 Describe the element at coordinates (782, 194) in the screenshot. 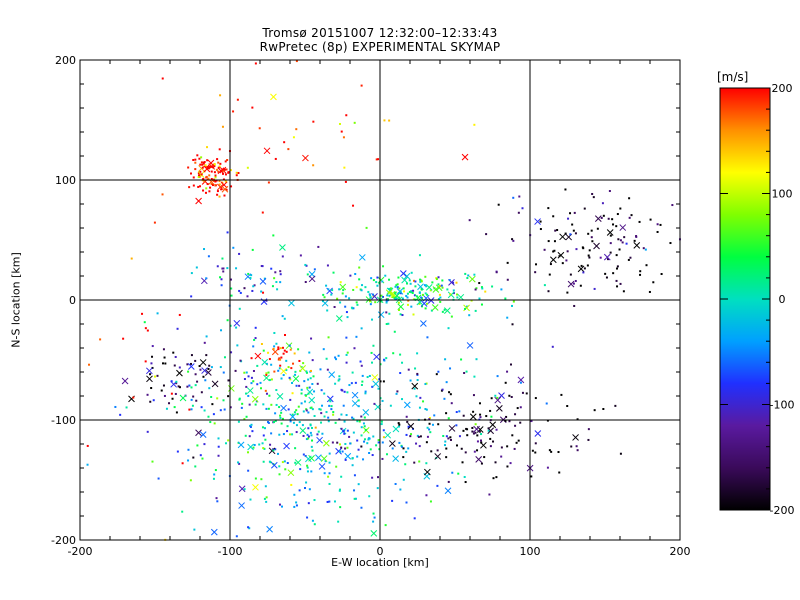

I see `colorbar-tick-label: 100` at that location.